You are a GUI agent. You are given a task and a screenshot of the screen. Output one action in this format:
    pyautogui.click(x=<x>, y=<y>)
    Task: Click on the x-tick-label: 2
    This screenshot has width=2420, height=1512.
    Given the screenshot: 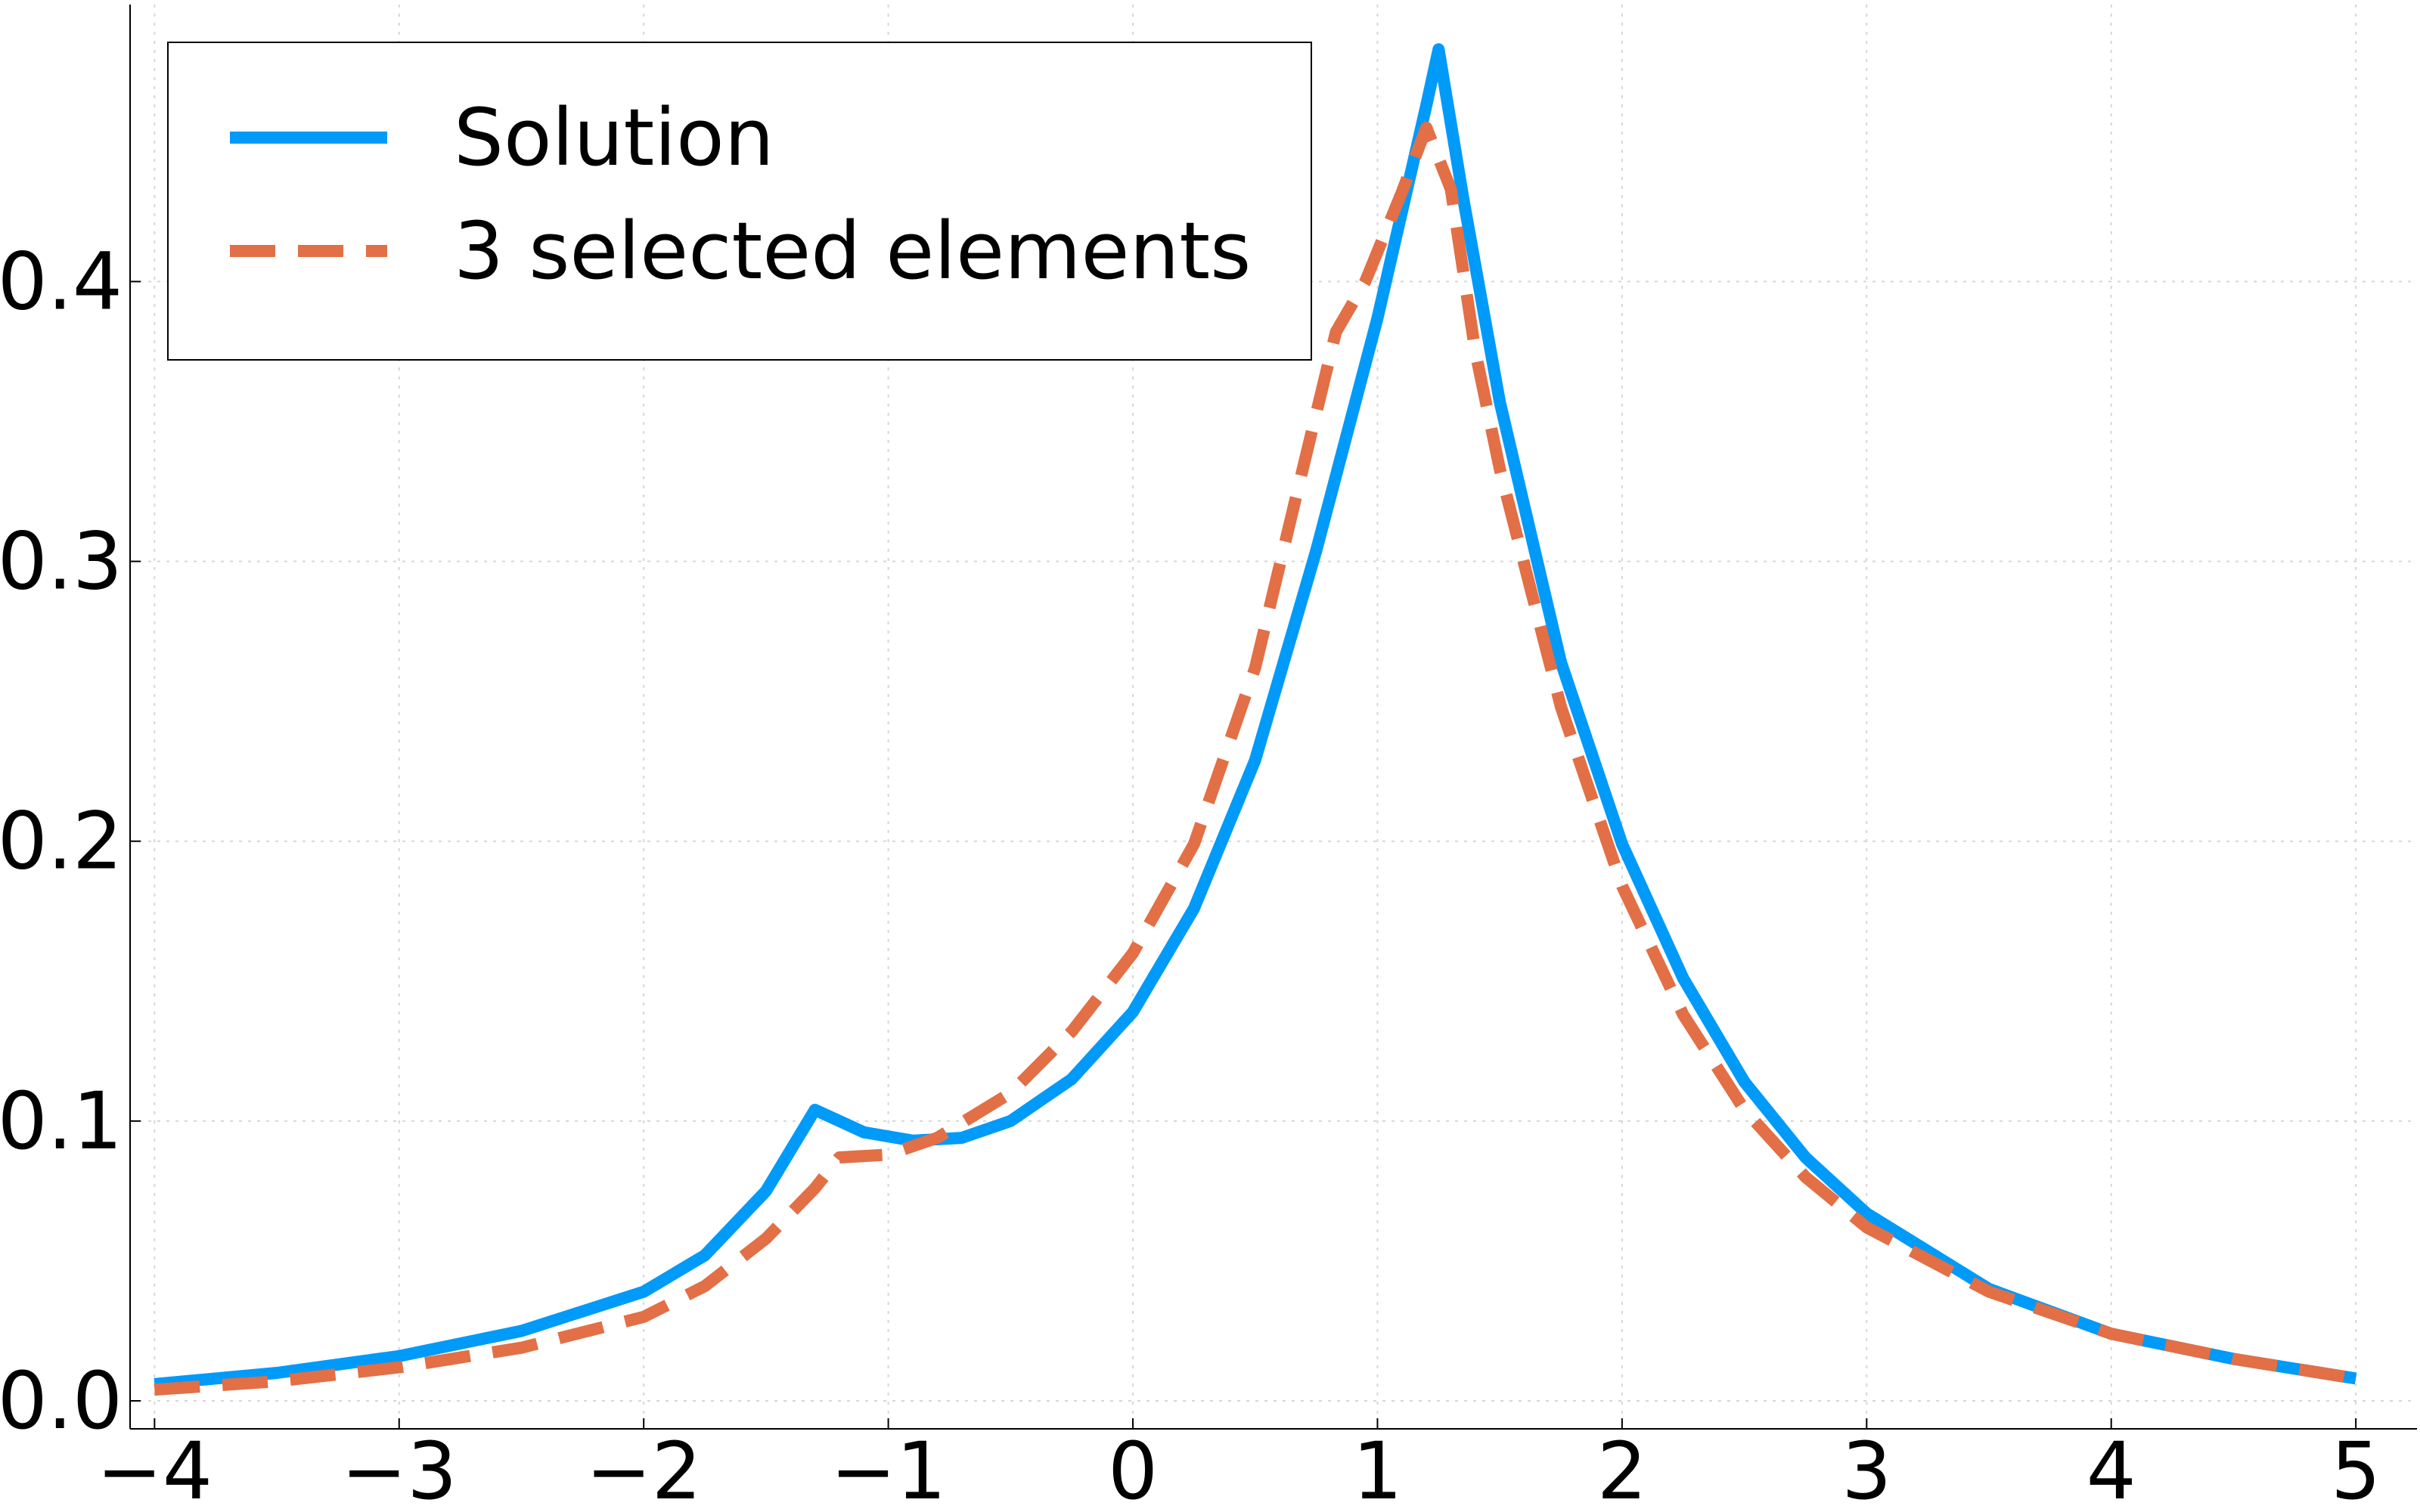 What is the action you would take?
    pyautogui.click(x=1622, y=1468)
    